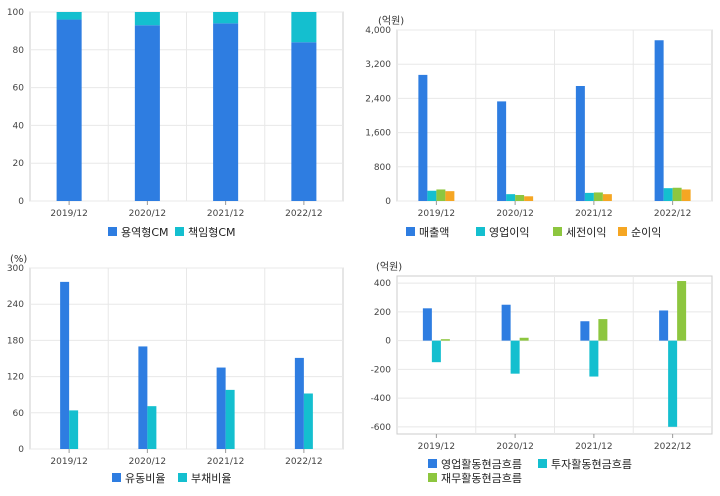 The width and height of the screenshot is (720, 496). Describe the element at coordinates (382, 284) in the screenshot. I see `cashflow-y-tick: 400` at that location.